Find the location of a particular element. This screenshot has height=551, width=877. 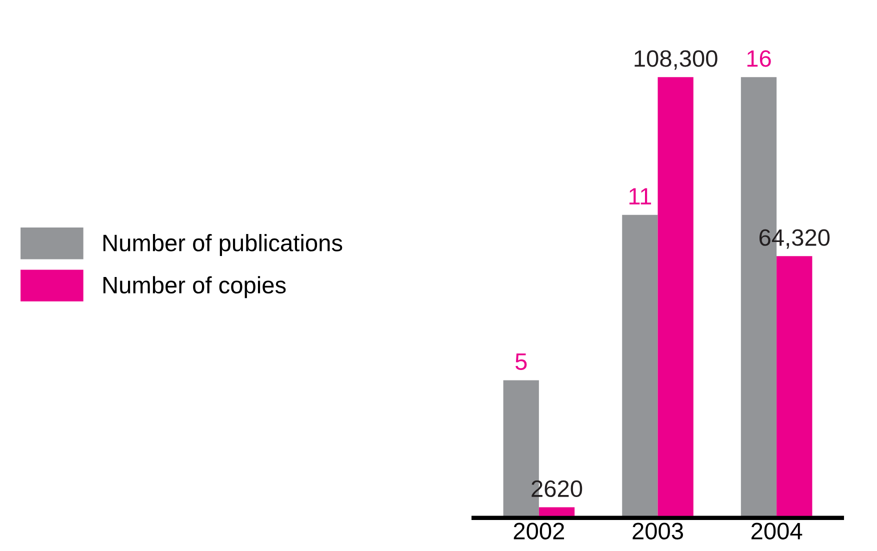

data-label: 16 is located at coordinates (759, 58).